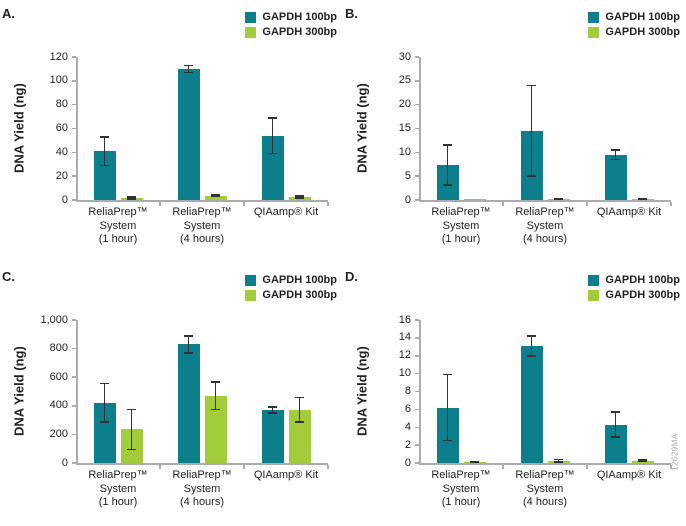 The image size is (686, 526). I want to click on y-tick-label: 2, so click(407, 444).